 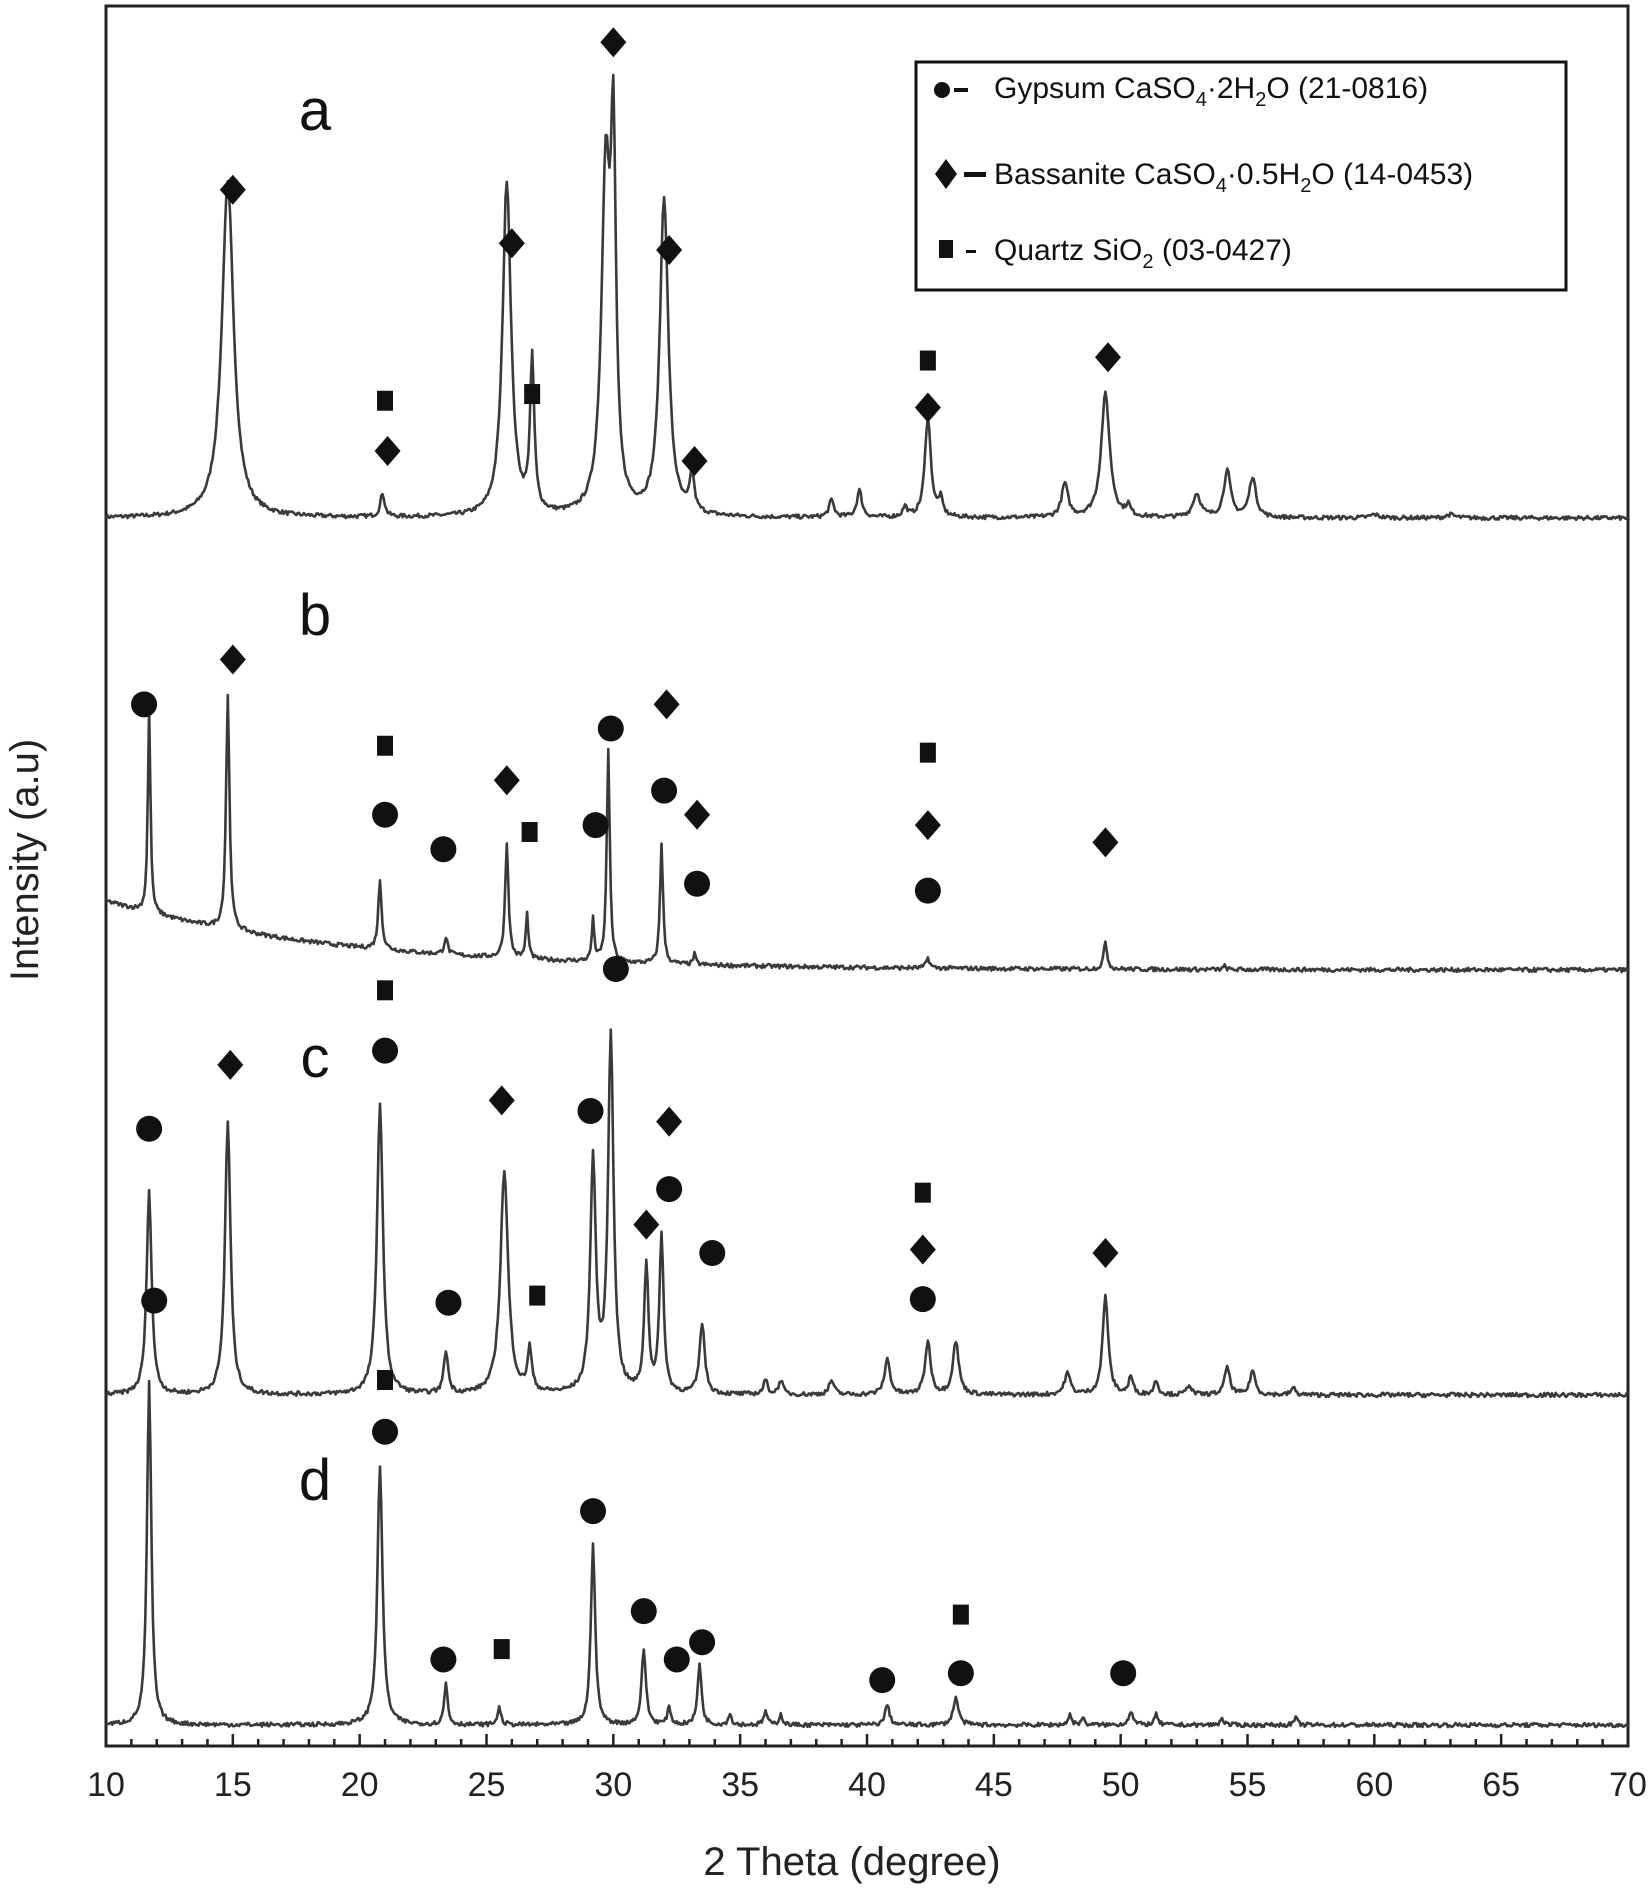 What do you see at coordinates (942, 90) in the screenshot?
I see `legend-circle-marker` at bounding box center [942, 90].